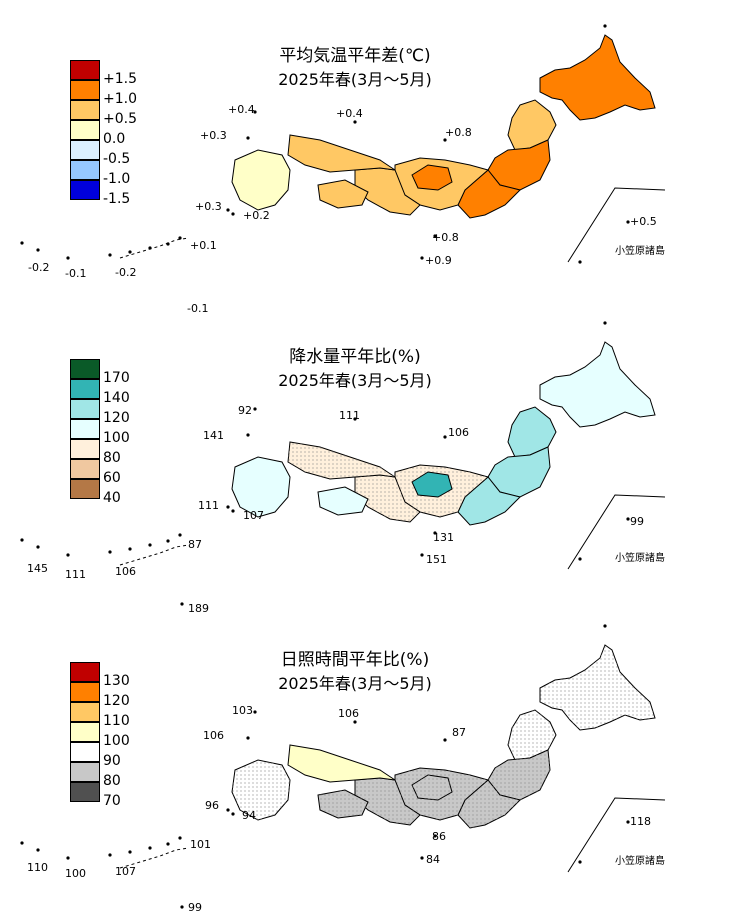 The width and height of the screenshot is (750, 920). I want to click on region-tohoku-n, so click(532, 125).